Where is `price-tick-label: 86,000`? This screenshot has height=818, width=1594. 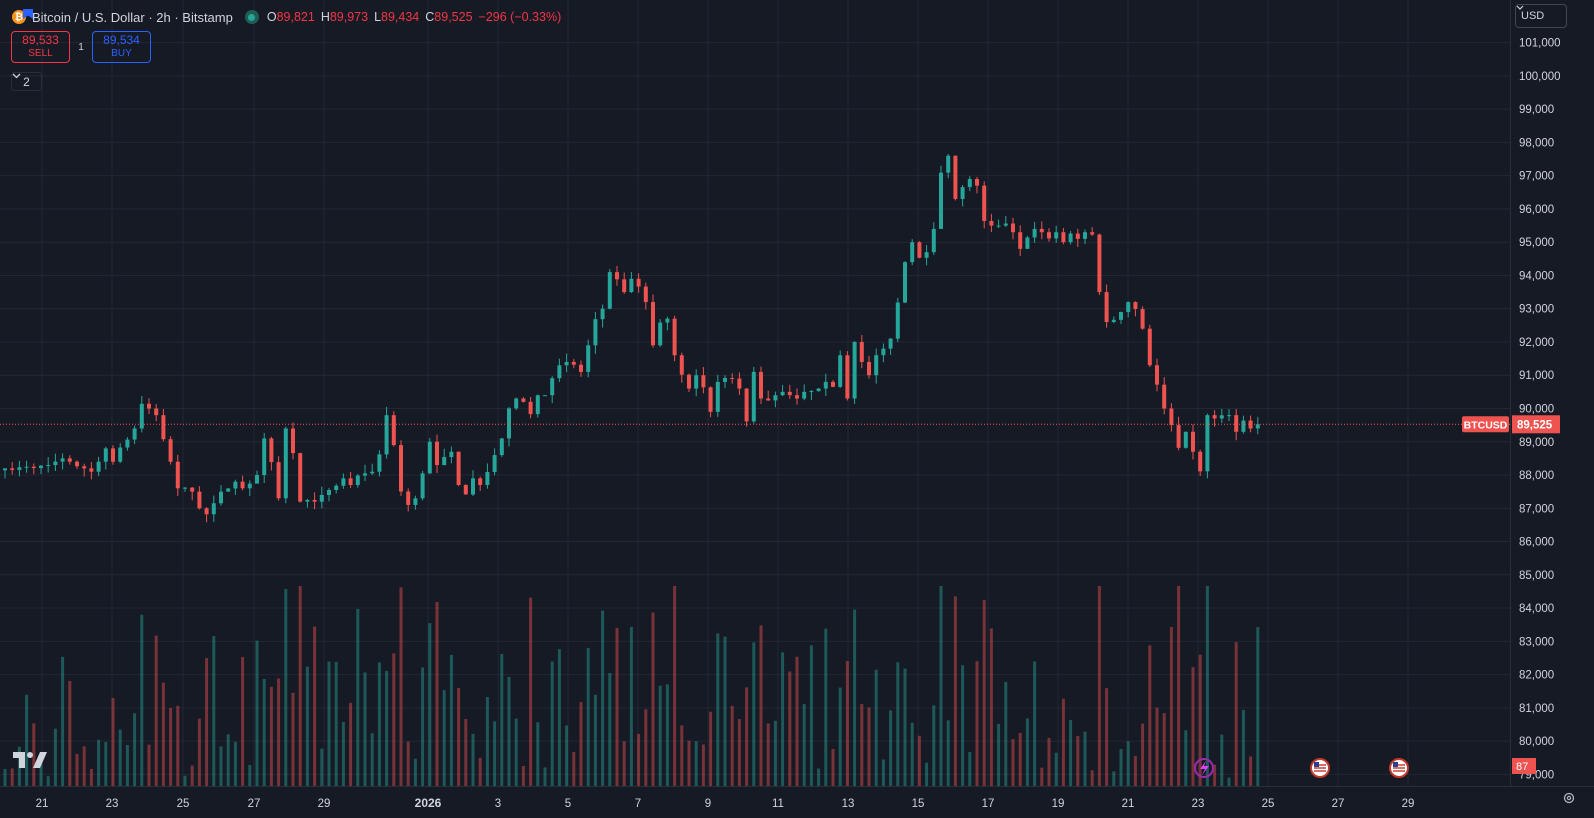 price-tick-label: 86,000 is located at coordinates (1536, 543).